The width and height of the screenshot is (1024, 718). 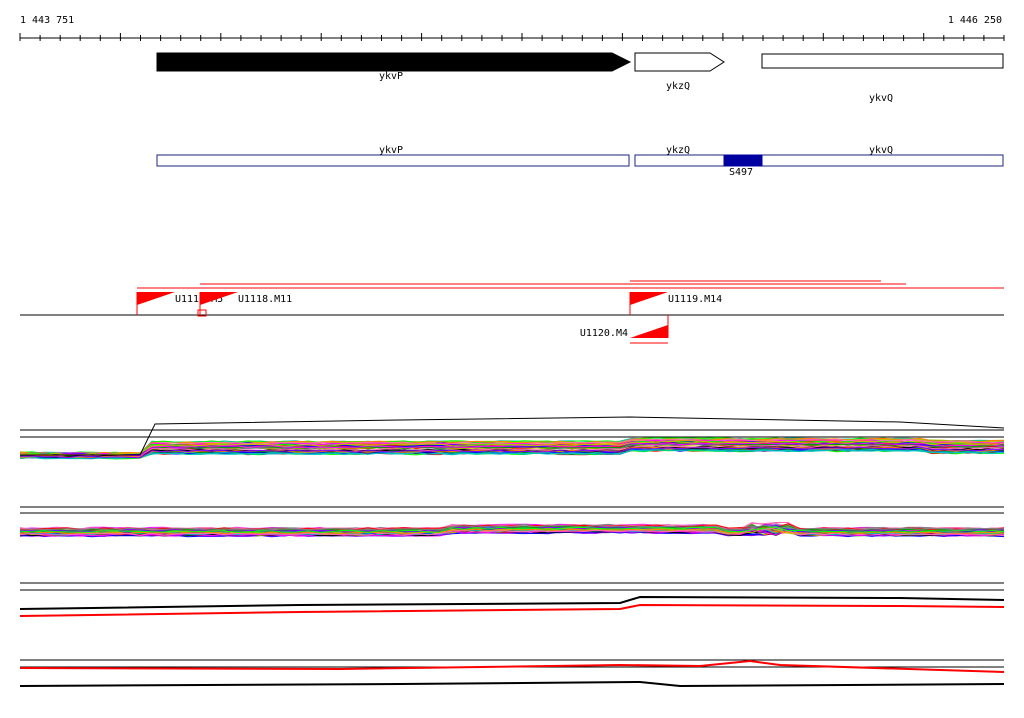 What do you see at coordinates (678, 150) in the screenshot?
I see `transcript-label-ykzQ: ykzQ` at bounding box center [678, 150].